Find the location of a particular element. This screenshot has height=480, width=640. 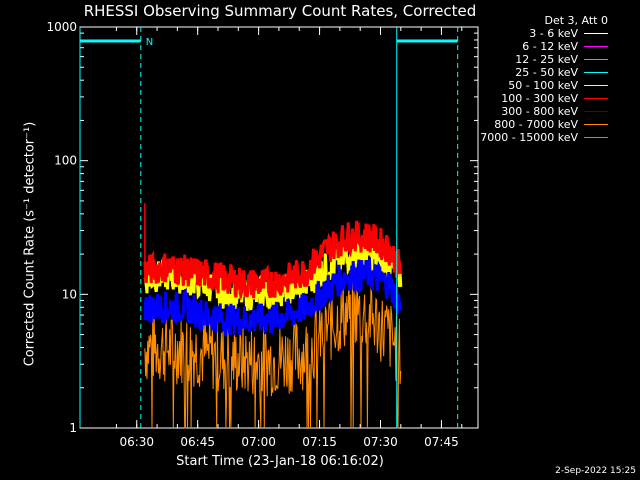

y-axis-title-text: Corrected Count Rate (s⁻¹ detector⁻¹) is located at coordinates (30, 244).